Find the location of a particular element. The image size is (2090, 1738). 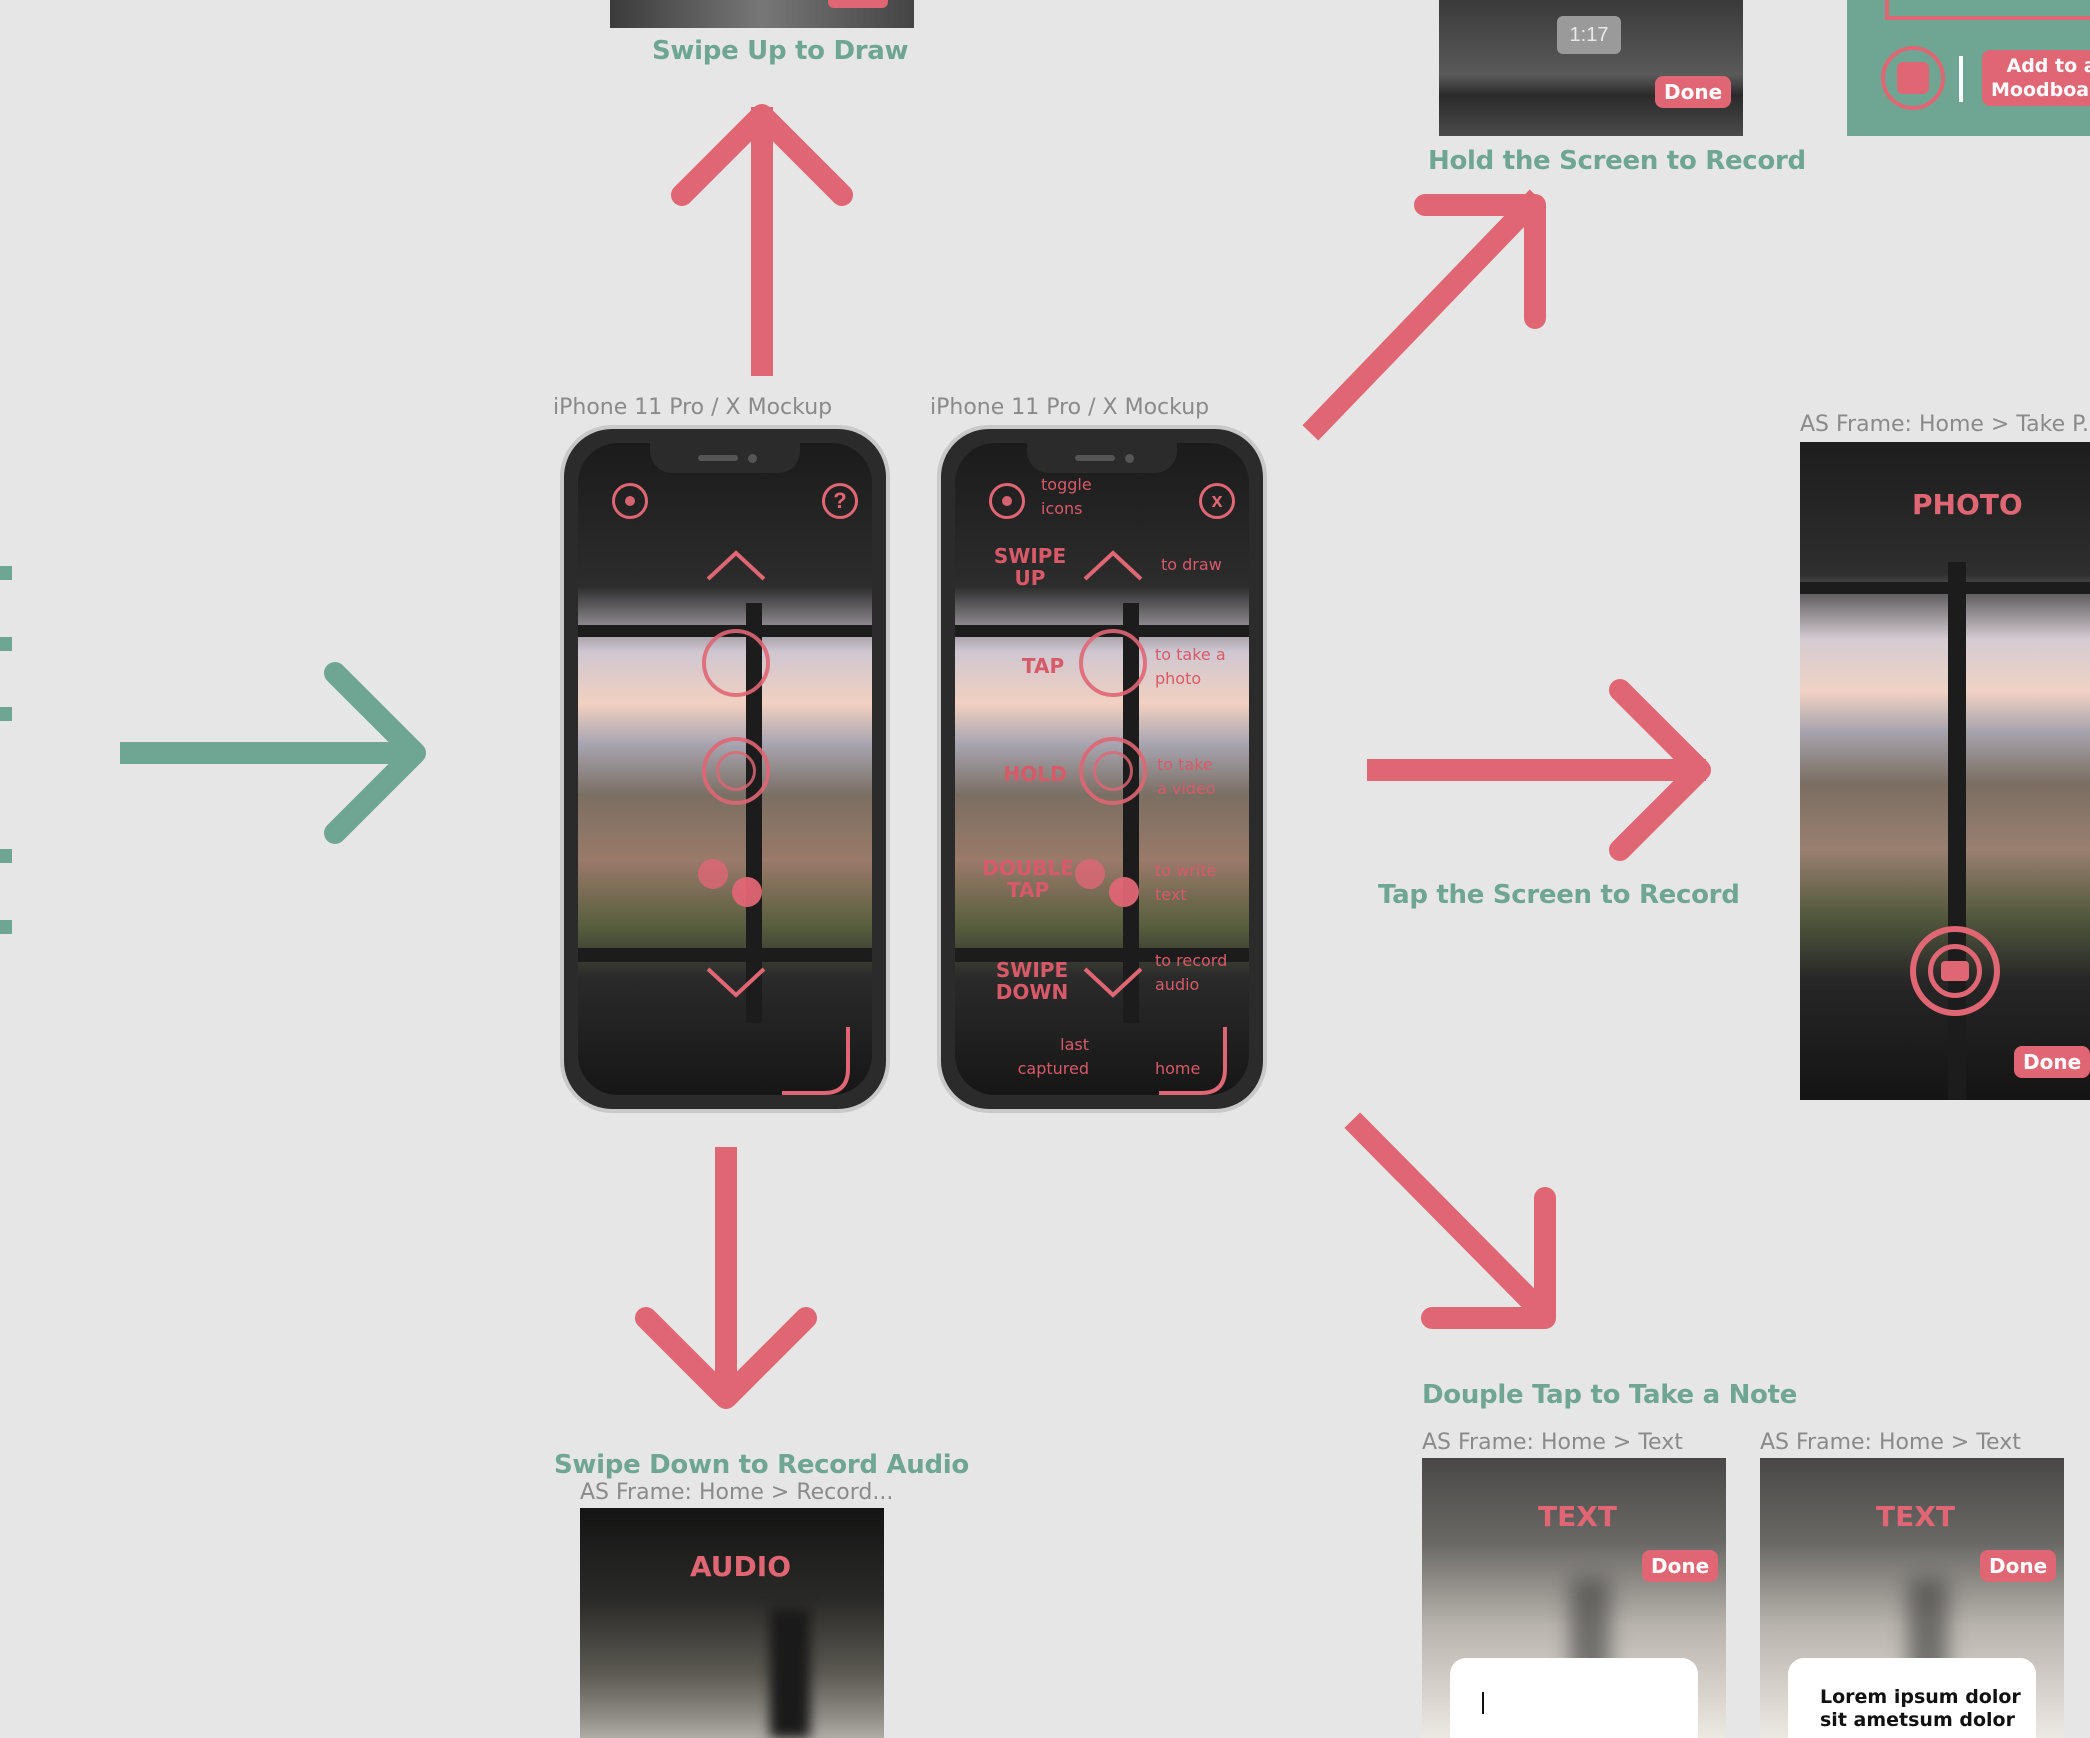

camera-shutter-icon is located at coordinates (1955, 971).